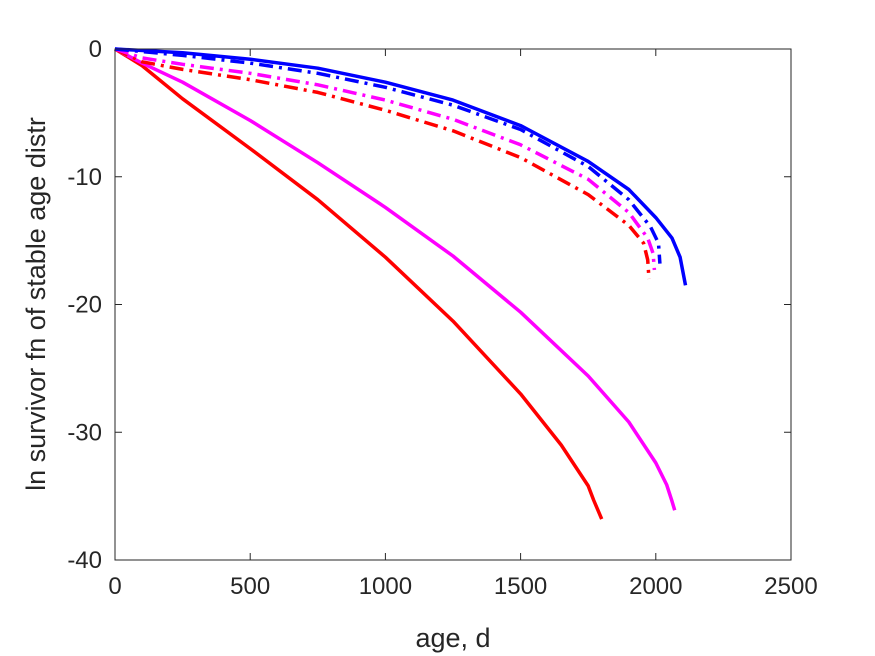 This screenshot has width=875, height=656. Describe the element at coordinates (84, 177) in the screenshot. I see `y-tick-label: -10` at that location.